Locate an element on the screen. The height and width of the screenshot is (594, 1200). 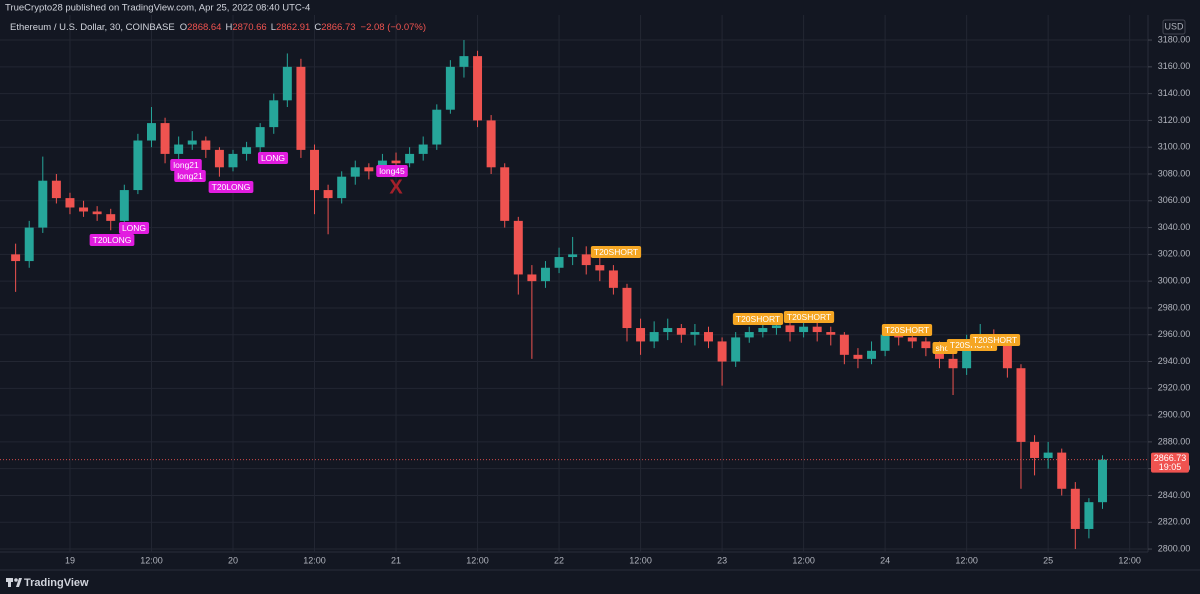
signal-label: LONG is located at coordinates (134, 228).